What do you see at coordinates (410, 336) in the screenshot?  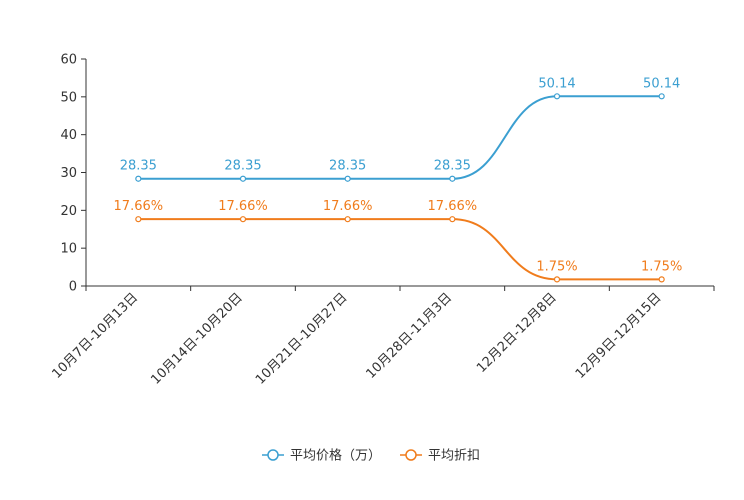 I see `x-category-label: 10月28日-11月3日` at bounding box center [410, 336].